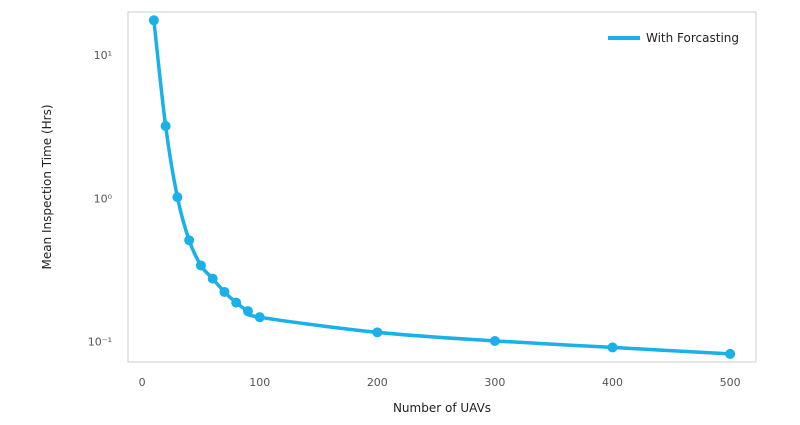 This screenshot has height=425, width=800. What do you see at coordinates (692, 38) in the screenshot?
I see `legend-label: With Forcasting` at bounding box center [692, 38].